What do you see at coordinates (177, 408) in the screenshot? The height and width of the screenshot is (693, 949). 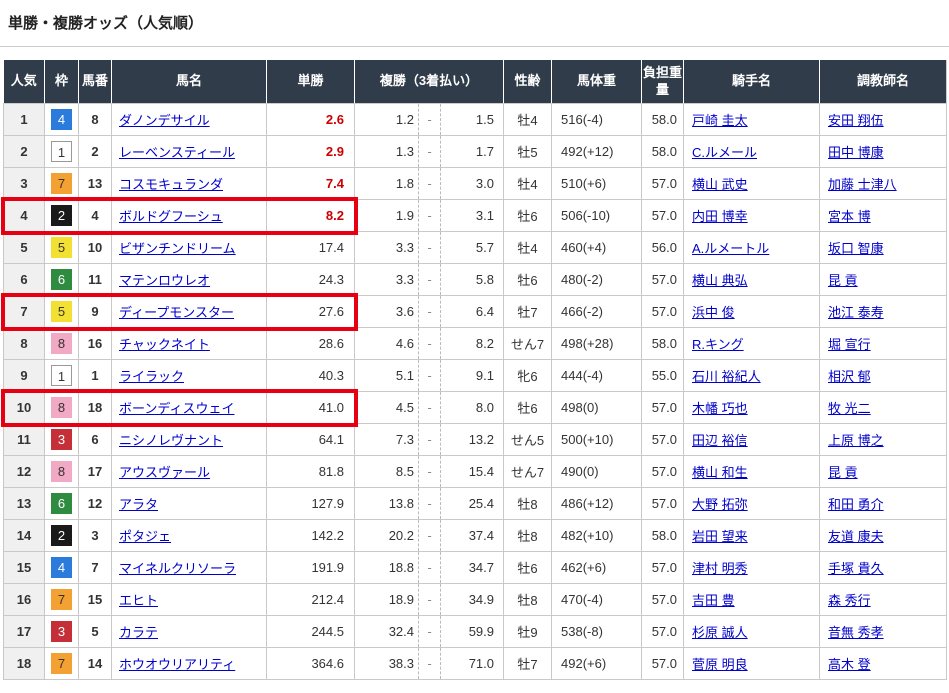 I see `horse-name-link: ボーンディスウェイ` at bounding box center [177, 408].